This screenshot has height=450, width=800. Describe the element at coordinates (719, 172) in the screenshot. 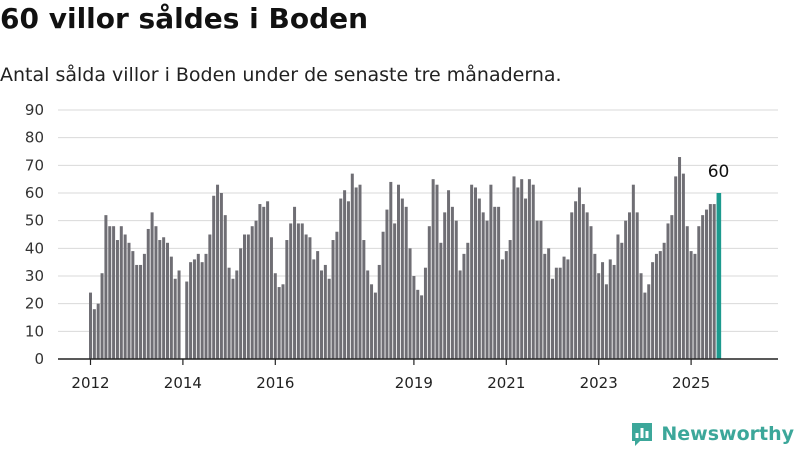

I see `highlight-value-label: 60` at that location.